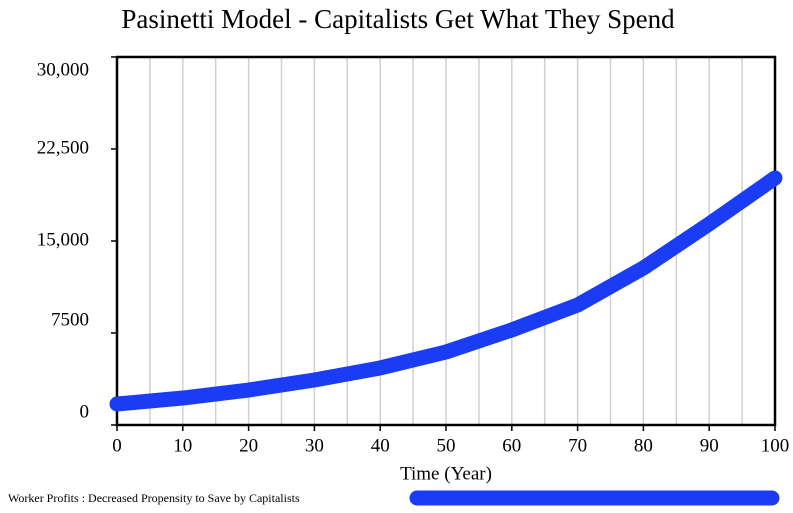  Describe the element at coordinates (248, 445) in the screenshot. I see `x-tick-label: 20` at that location.